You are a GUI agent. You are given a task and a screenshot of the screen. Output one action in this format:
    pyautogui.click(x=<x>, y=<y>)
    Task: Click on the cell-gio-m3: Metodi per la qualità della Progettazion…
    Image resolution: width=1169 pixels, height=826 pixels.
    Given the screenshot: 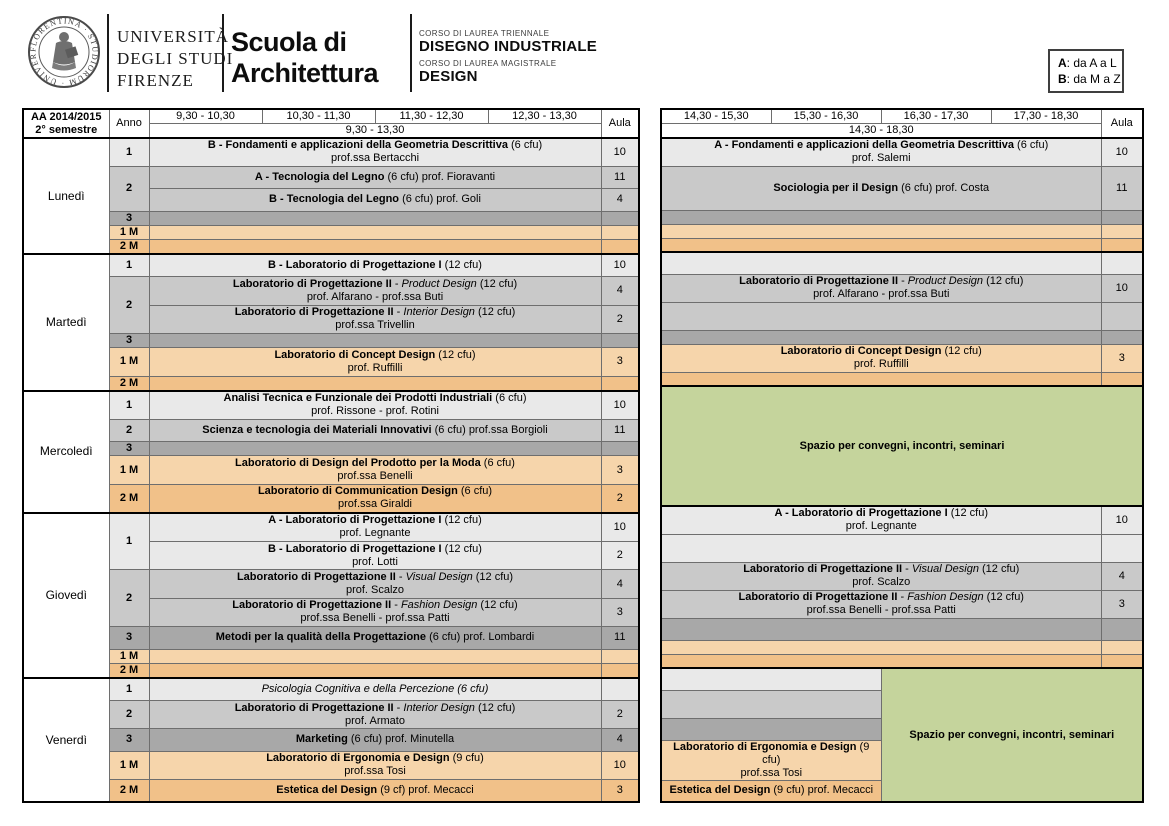 What is the action you would take?
    pyautogui.click(x=375, y=638)
    